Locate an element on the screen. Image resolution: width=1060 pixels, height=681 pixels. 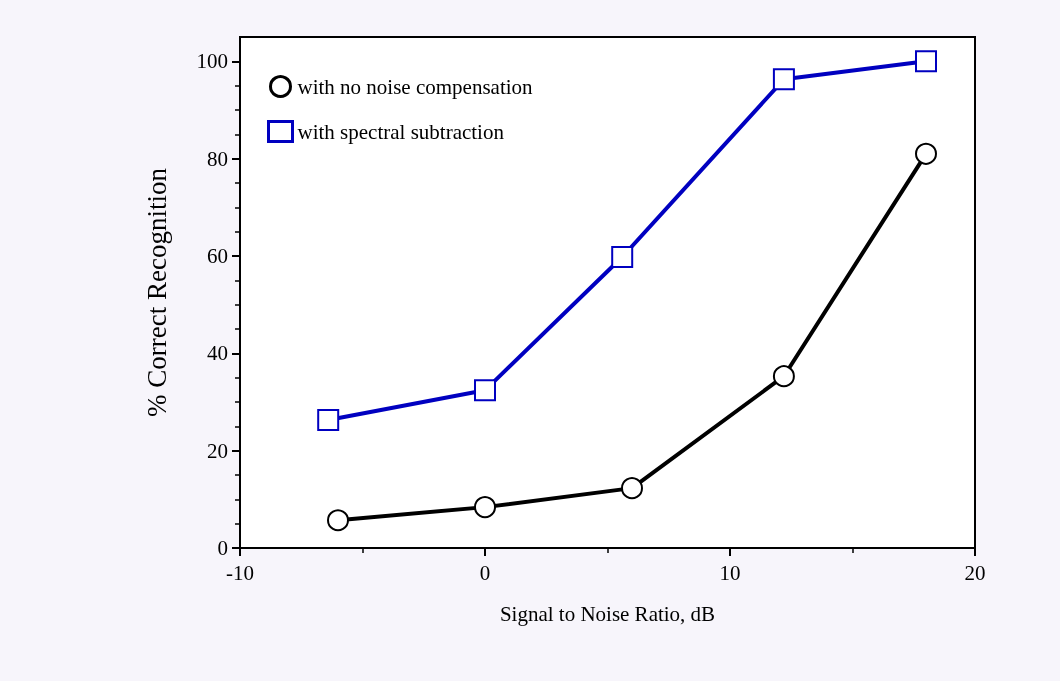
y-tick-label: 40 is located at coordinates (217, 353).